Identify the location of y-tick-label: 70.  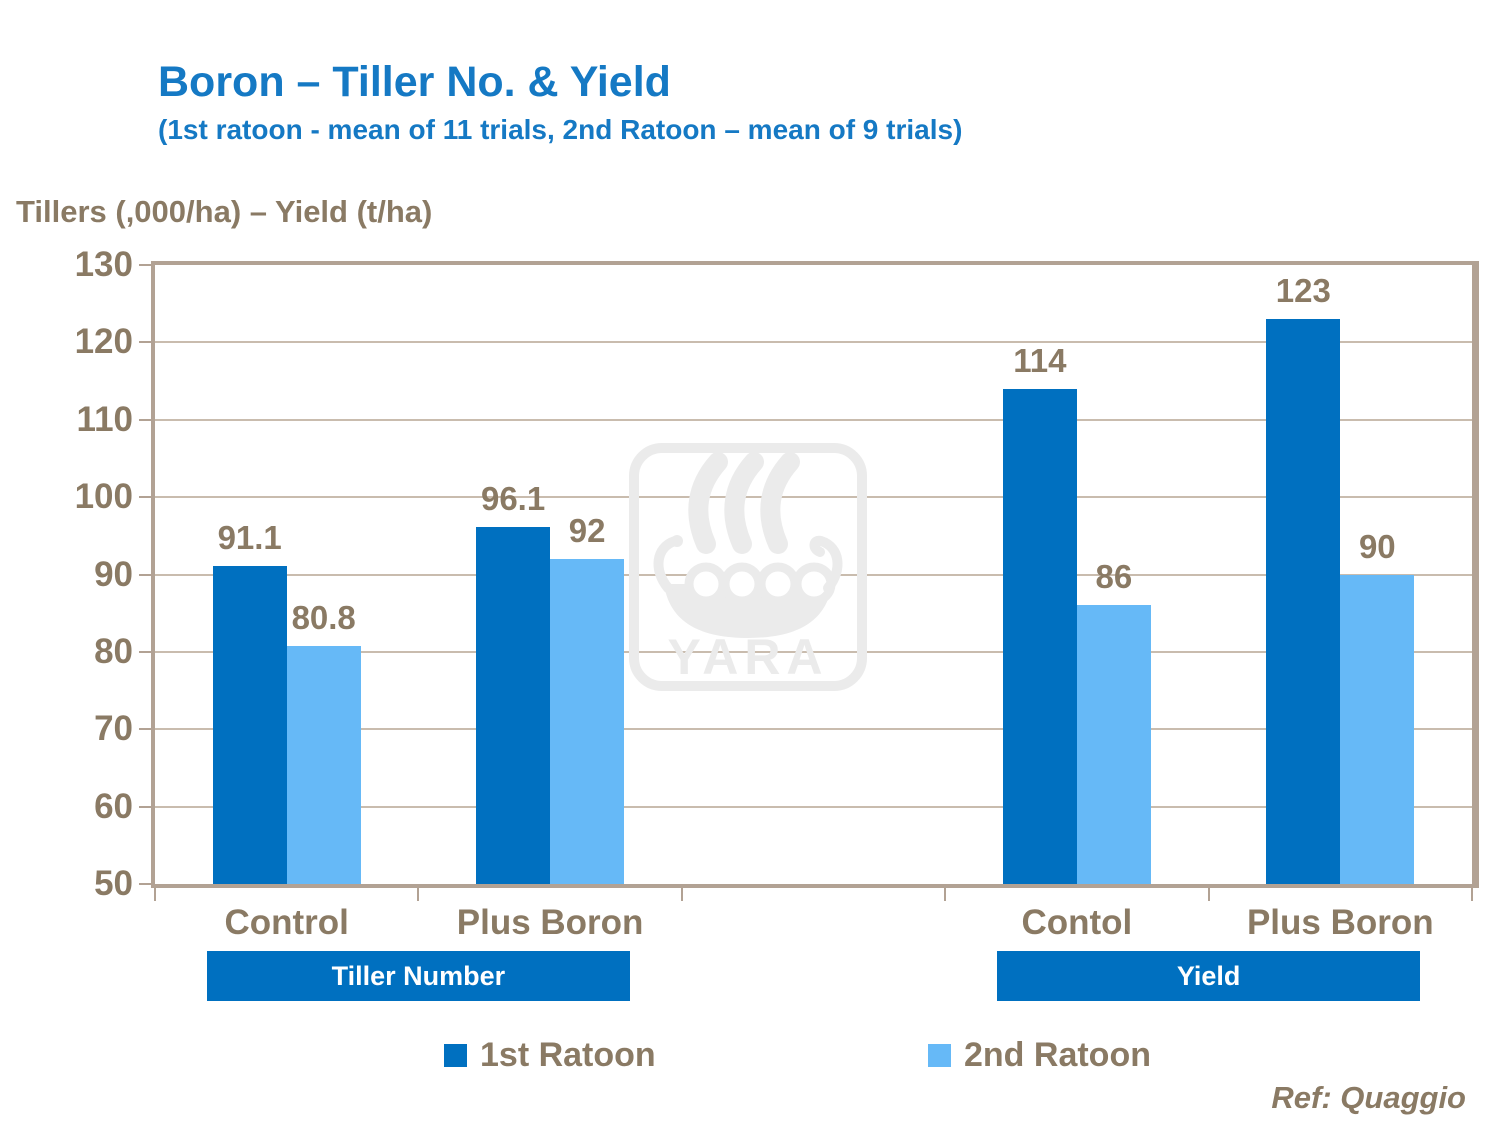
(113, 729).